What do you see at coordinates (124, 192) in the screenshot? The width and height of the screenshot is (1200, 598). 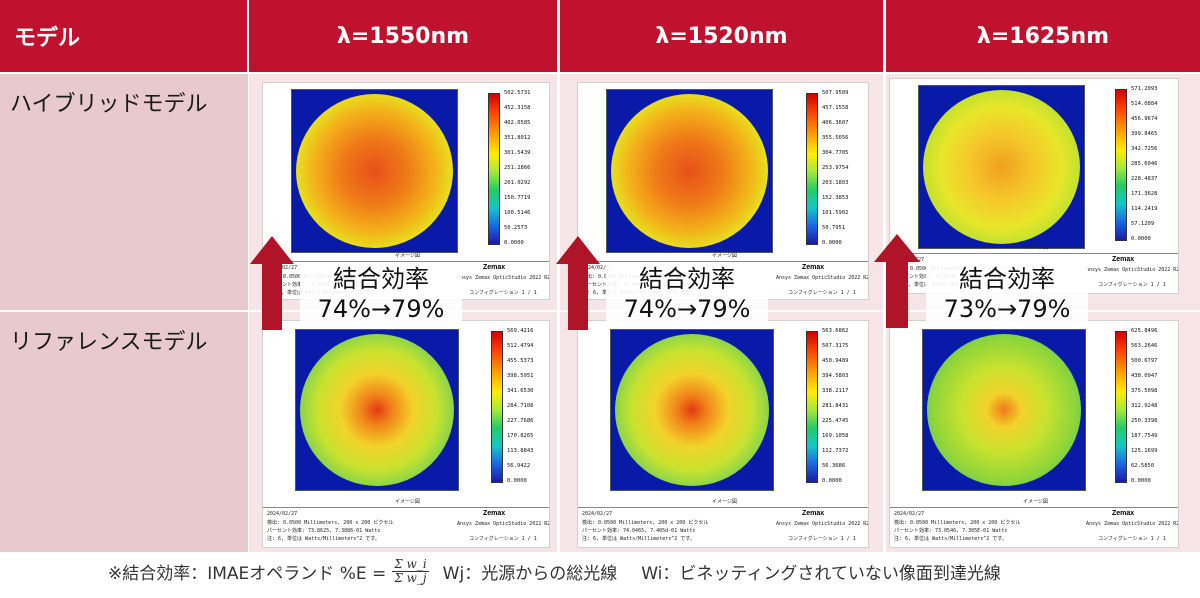 I see `row-label-hybrid: ハイブリッドモデル` at bounding box center [124, 192].